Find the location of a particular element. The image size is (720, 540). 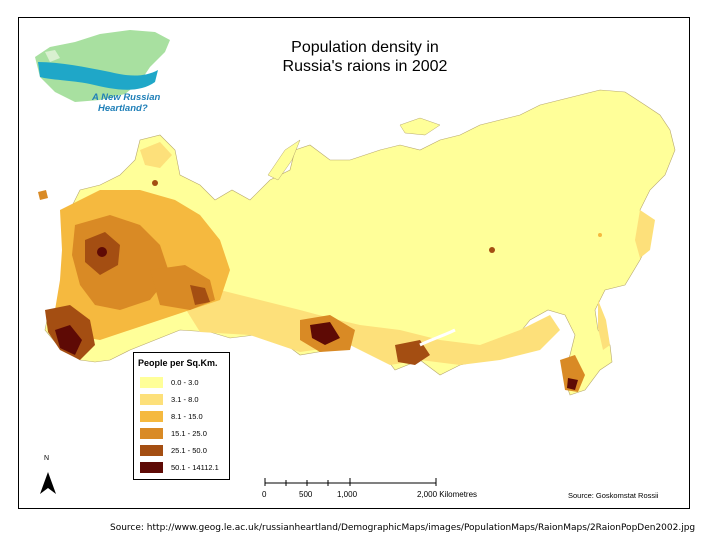

kuzbass is located at coordinates (325, 333).